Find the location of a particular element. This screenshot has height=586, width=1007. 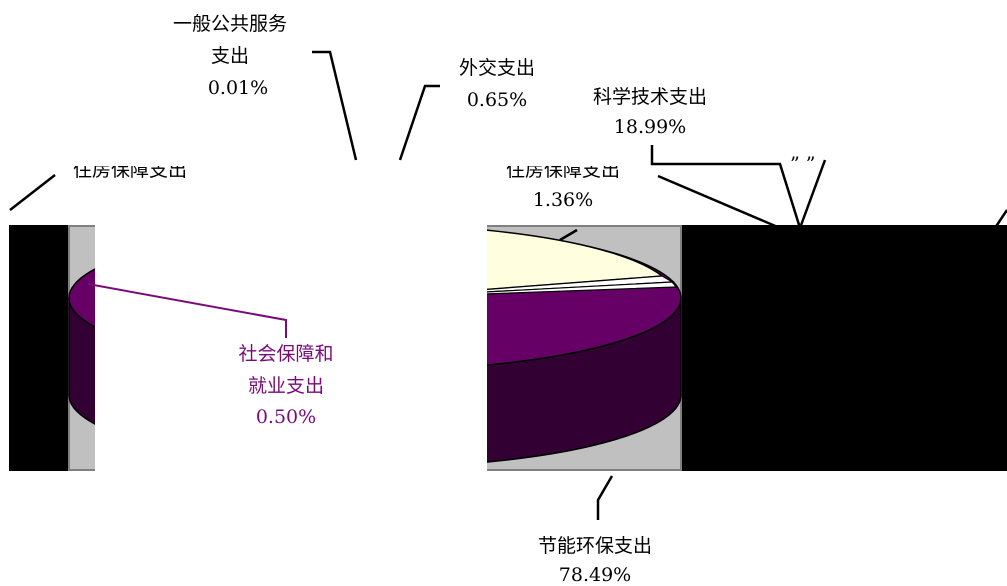

label-social-security-line1: 社会保障和 is located at coordinates (285, 354).